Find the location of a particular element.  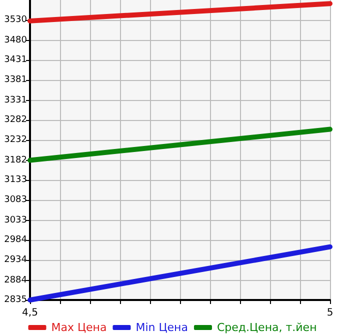

y-tick-label: 3331 is located at coordinates (15, 100).